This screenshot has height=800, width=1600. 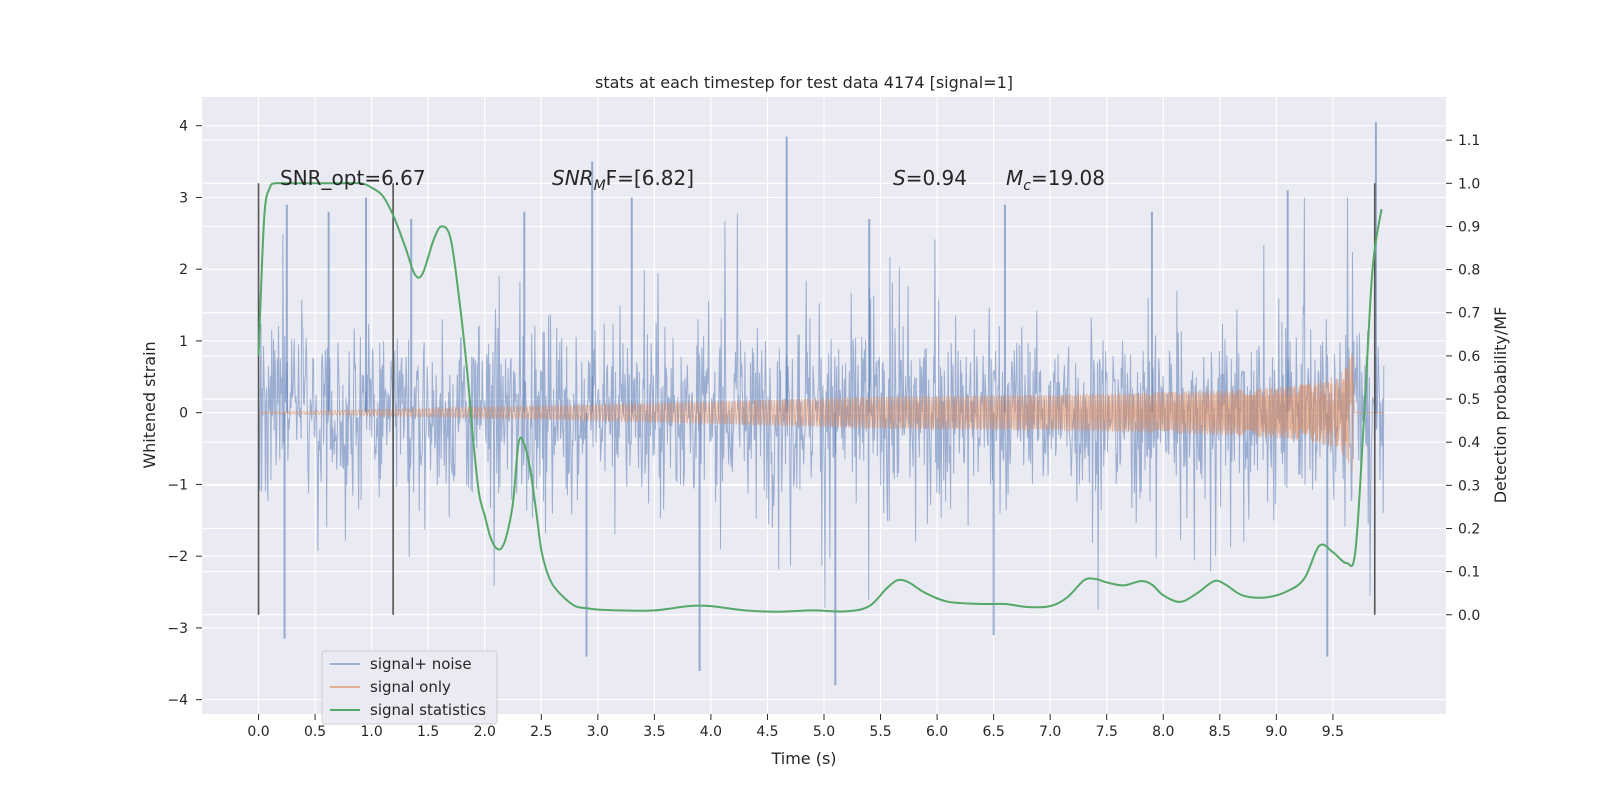 I want to click on y-axis-right-ticks: 0.0 0.1 0.2 0.3 0.4 0.5 0.6 0.7 0.8 0.9 1.0 1.1, so click(x=1463, y=378).